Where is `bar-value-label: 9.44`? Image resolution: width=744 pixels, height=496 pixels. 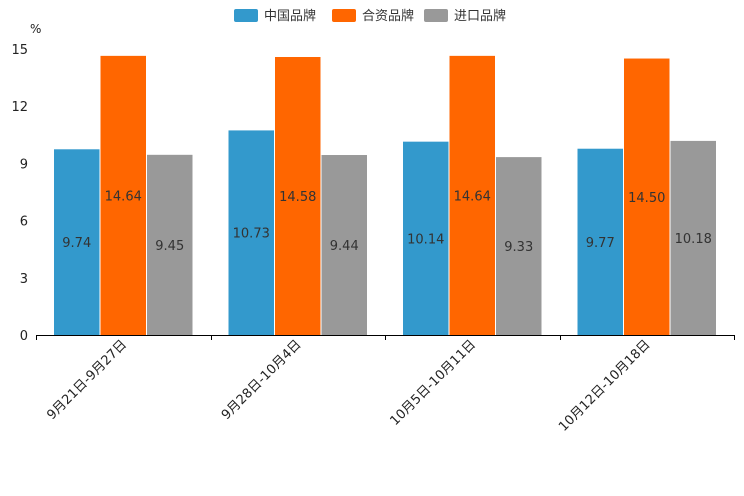
bar-value-label: 9.44 is located at coordinates (344, 246).